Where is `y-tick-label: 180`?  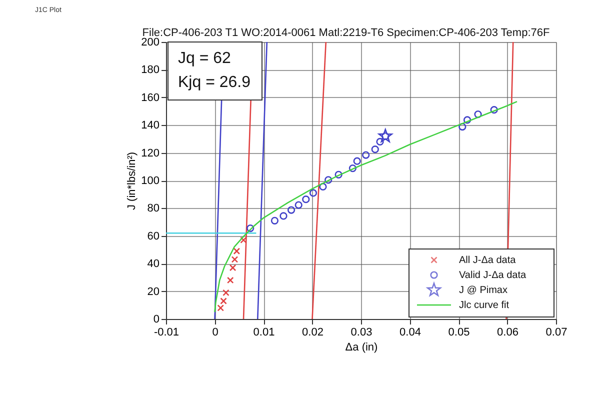
y-tick-label: 180 is located at coordinates (150, 70).